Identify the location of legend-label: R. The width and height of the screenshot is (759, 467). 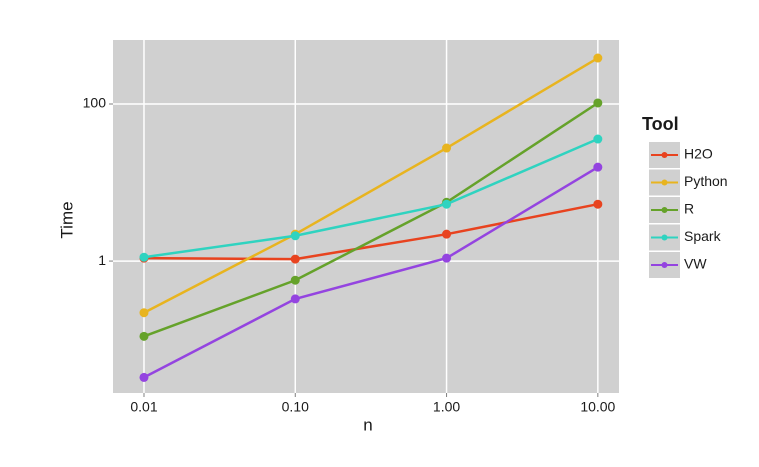
(689, 209).